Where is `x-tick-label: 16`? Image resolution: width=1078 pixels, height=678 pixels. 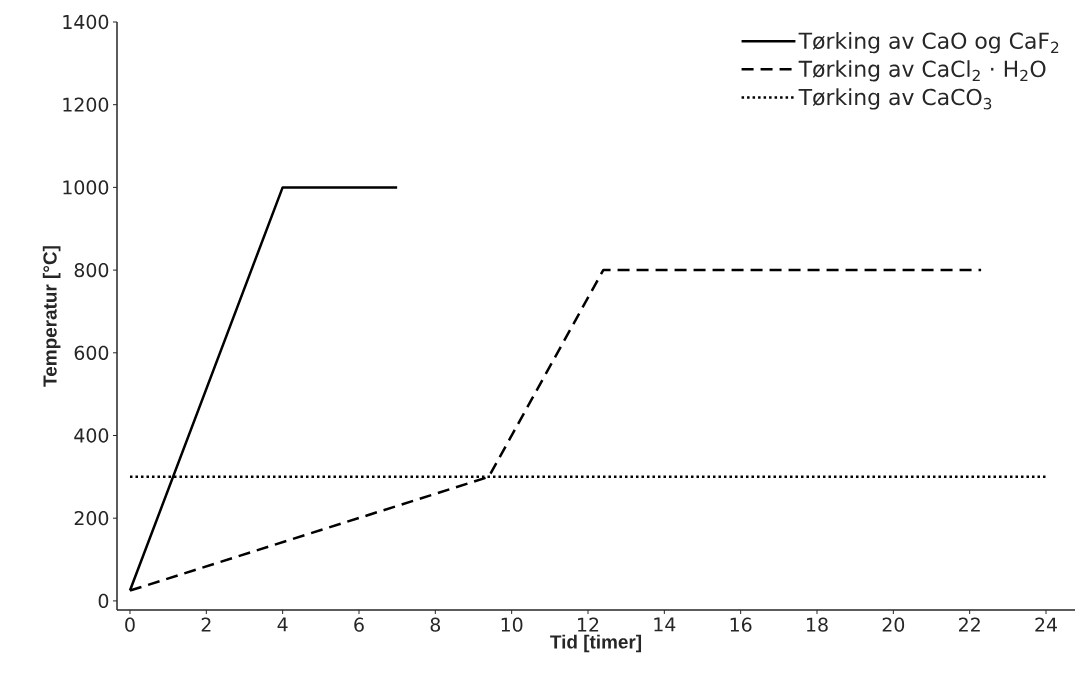
x-tick-label: 16 is located at coordinates (741, 624).